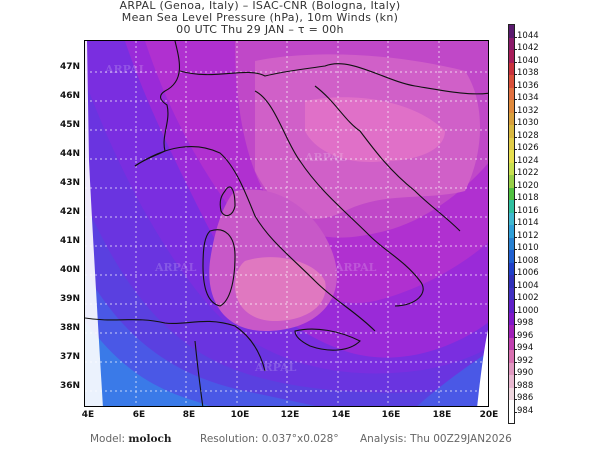  Describe the element at coordinates (528, 298) in the screenshot. I see `colorbar-level-label: 1002` at that location.